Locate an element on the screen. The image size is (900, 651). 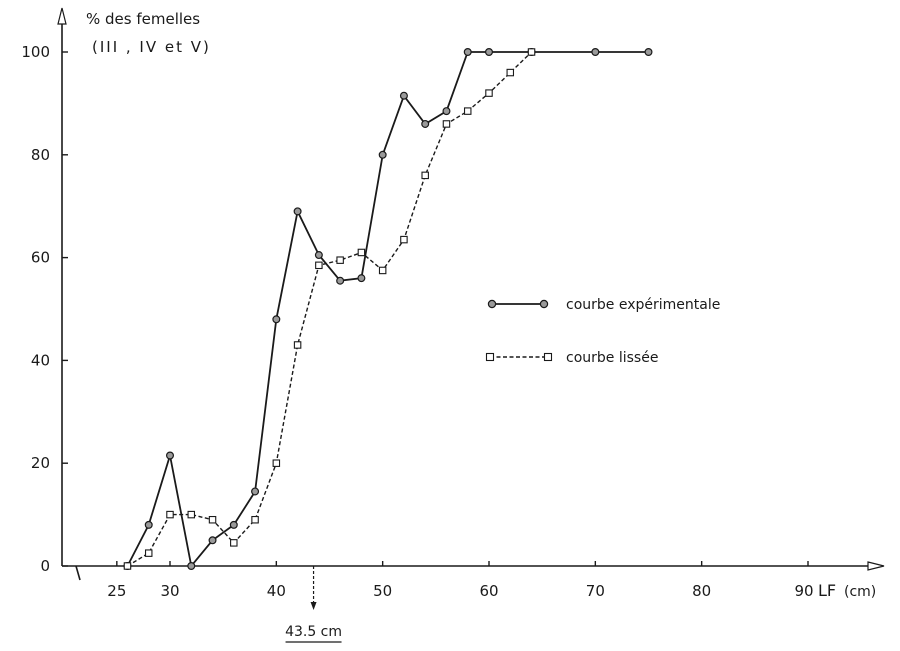
annotation-arrow is located at coordinates (313, 606).